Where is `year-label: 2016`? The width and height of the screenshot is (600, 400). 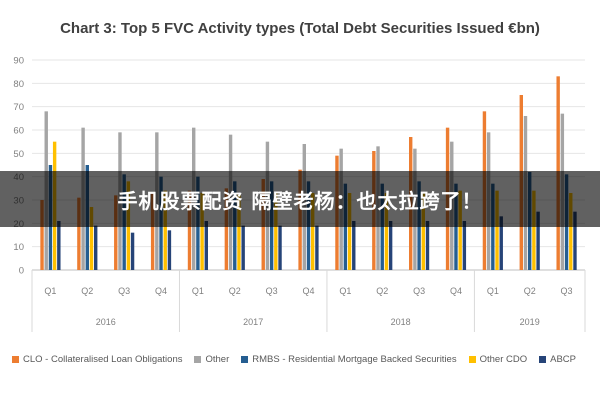 year-label: 2016 is located at coordinates (106, 322).